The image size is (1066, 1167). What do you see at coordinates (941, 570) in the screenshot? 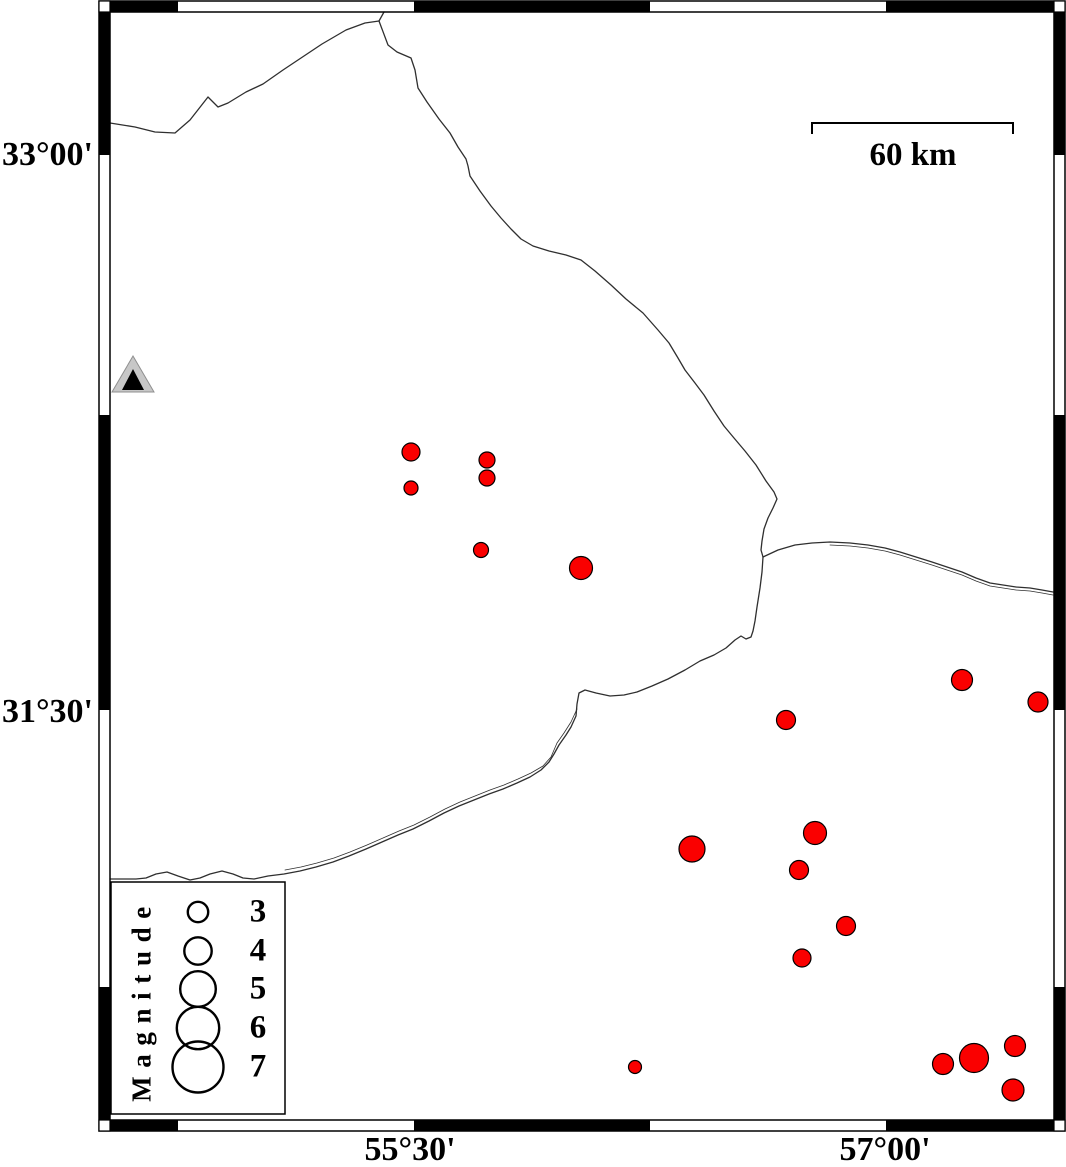
I see `border-east-second-strand` at bounding box center [941, 570].